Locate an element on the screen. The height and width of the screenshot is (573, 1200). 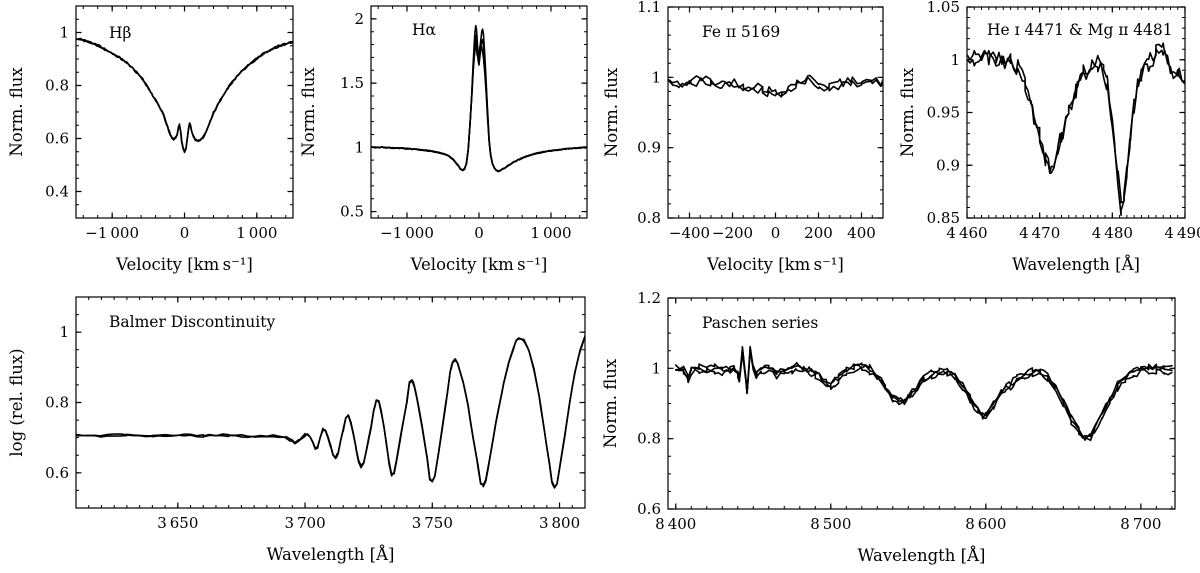
panel-title: Balmer Discontinuity is located at coordinates (192, 322).